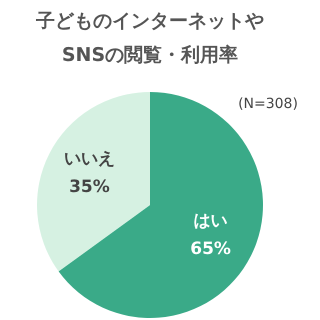  What do you see at coordinates (268, 104) in the screenshot?
I see `text: (N=308)` at bounding box center [268, 104].